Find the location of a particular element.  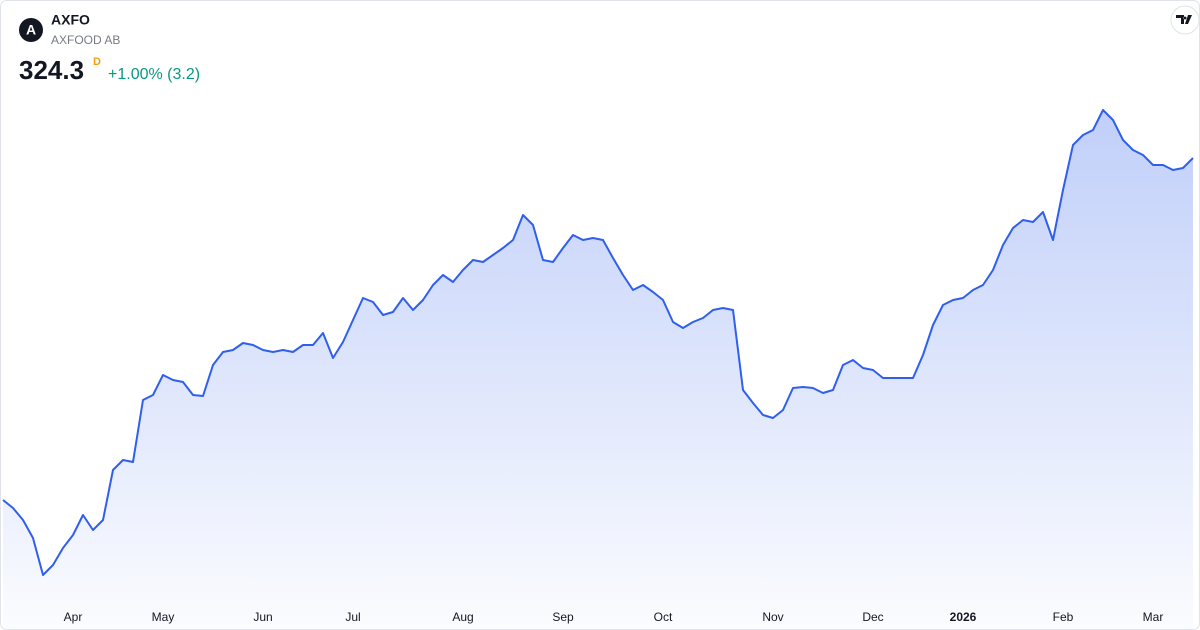

x-tick-label: Dec is located at coordinates (872, 617).